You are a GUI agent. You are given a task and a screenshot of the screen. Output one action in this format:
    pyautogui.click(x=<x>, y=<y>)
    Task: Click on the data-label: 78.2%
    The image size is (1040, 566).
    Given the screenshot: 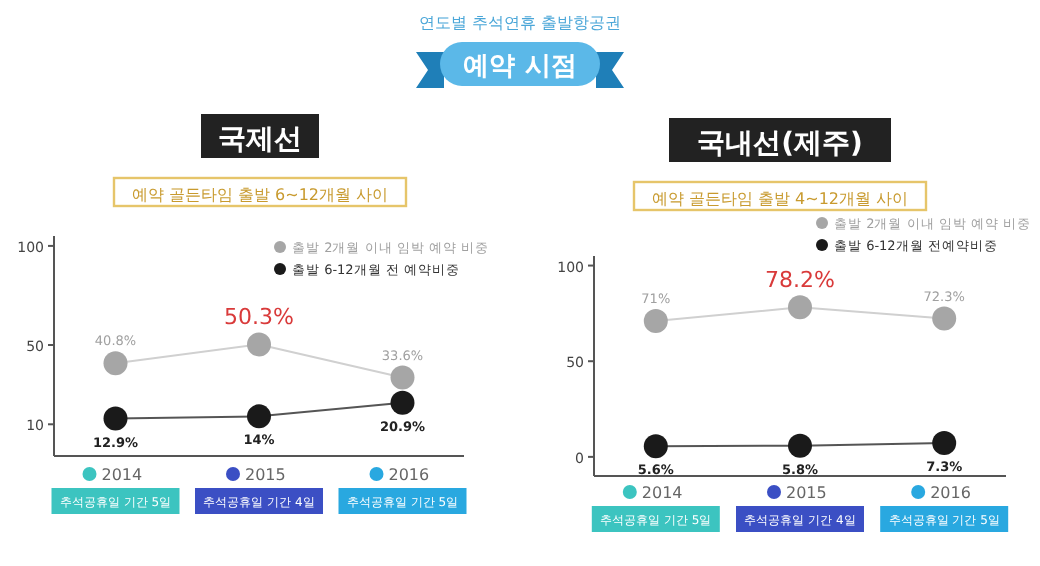 What is the action you would take?
    pyautogui.click(x=800, y=280)
    